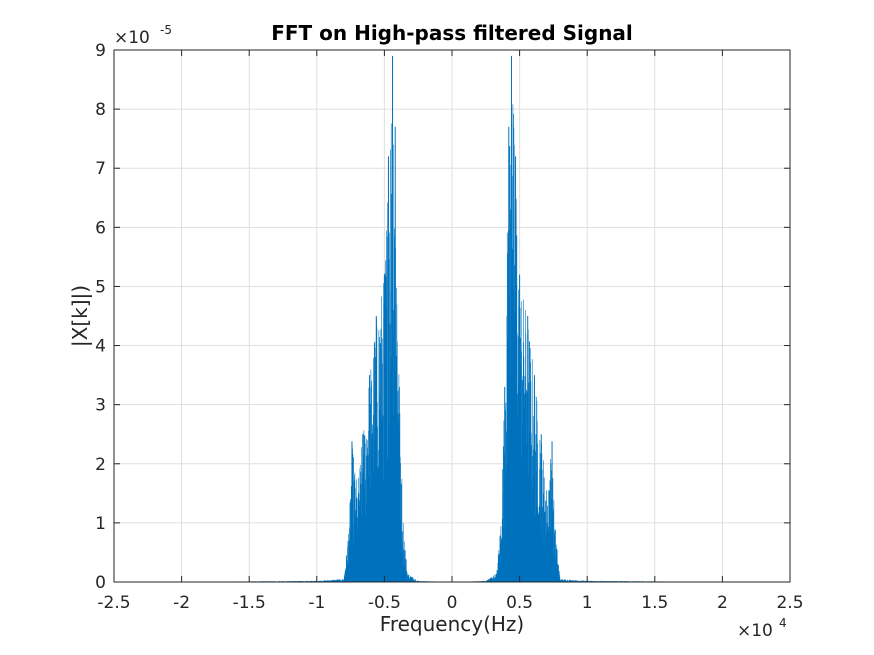  I want to click on y-tick-label: 7, so click(100, 169).